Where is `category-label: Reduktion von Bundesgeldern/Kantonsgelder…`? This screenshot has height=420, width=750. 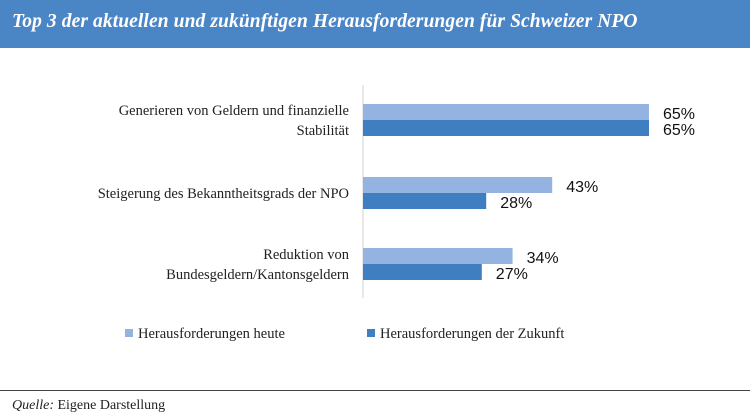
category-label: Reduktion von Bundesgeldern/Kantonsgelder… is located at coordinates (258, 265).